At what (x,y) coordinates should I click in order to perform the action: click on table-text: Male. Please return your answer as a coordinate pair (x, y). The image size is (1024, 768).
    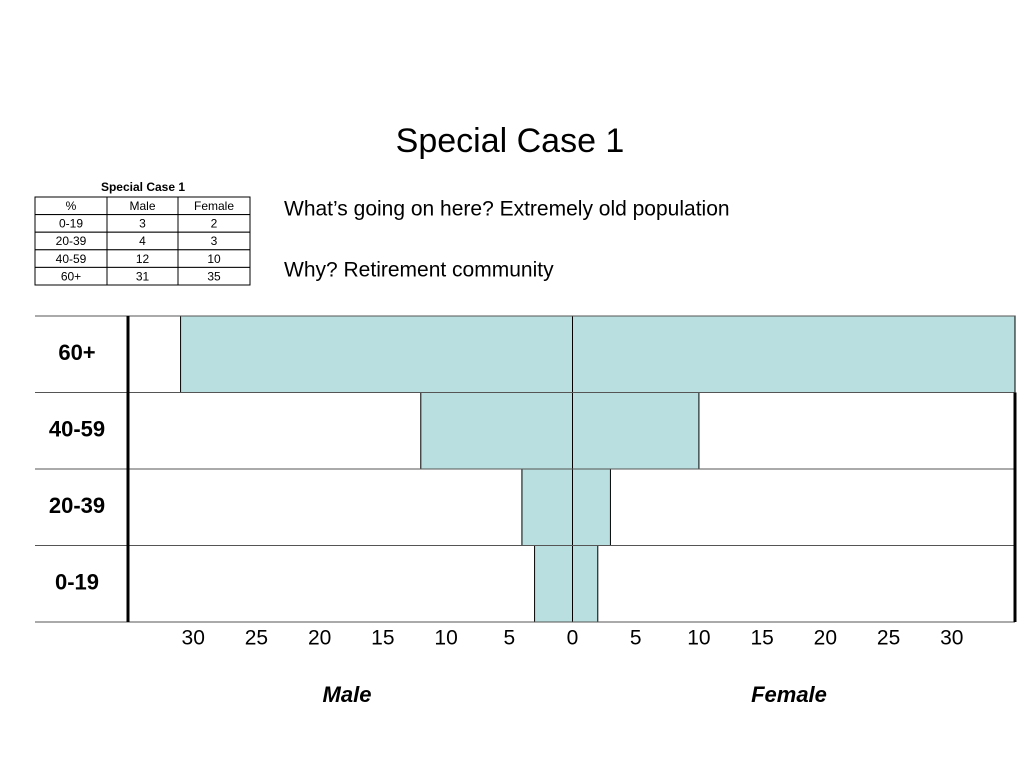
    Looking at the image, I should click on (142, 206).